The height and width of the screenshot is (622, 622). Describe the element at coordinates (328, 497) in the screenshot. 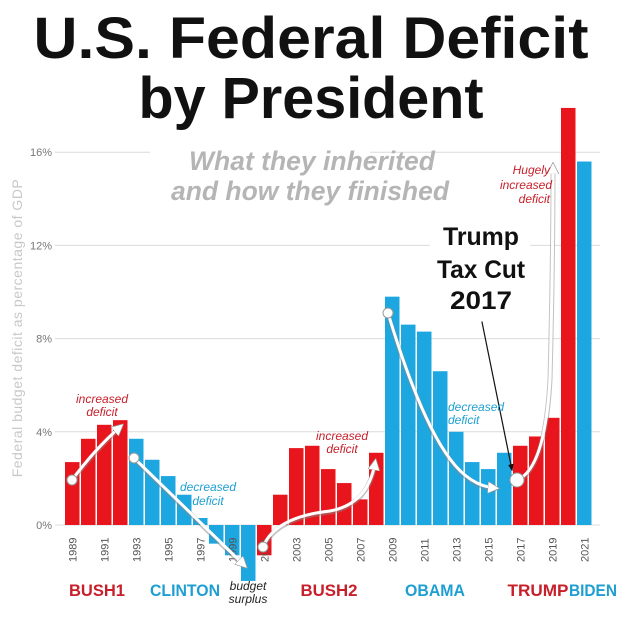

I see `bar-2005` at that location.